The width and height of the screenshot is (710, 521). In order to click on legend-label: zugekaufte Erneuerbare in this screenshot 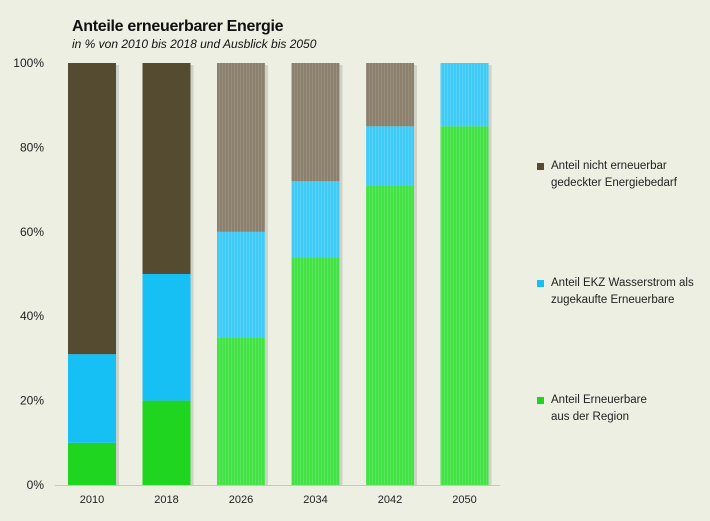, I will do `click(613, 300)`.